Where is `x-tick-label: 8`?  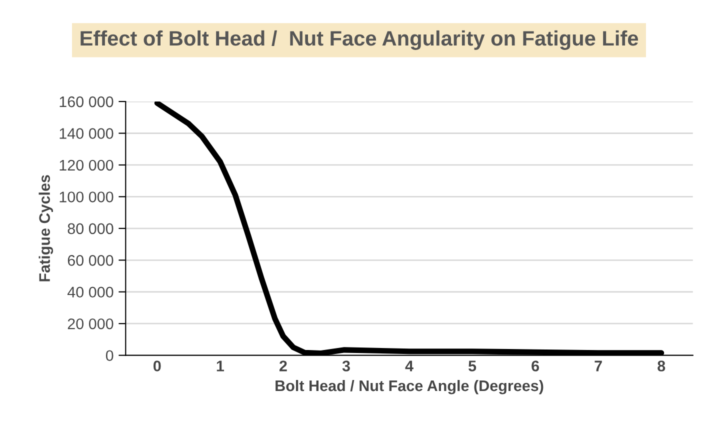 x-tick-label: 8 is located at coordinates (662, 366).